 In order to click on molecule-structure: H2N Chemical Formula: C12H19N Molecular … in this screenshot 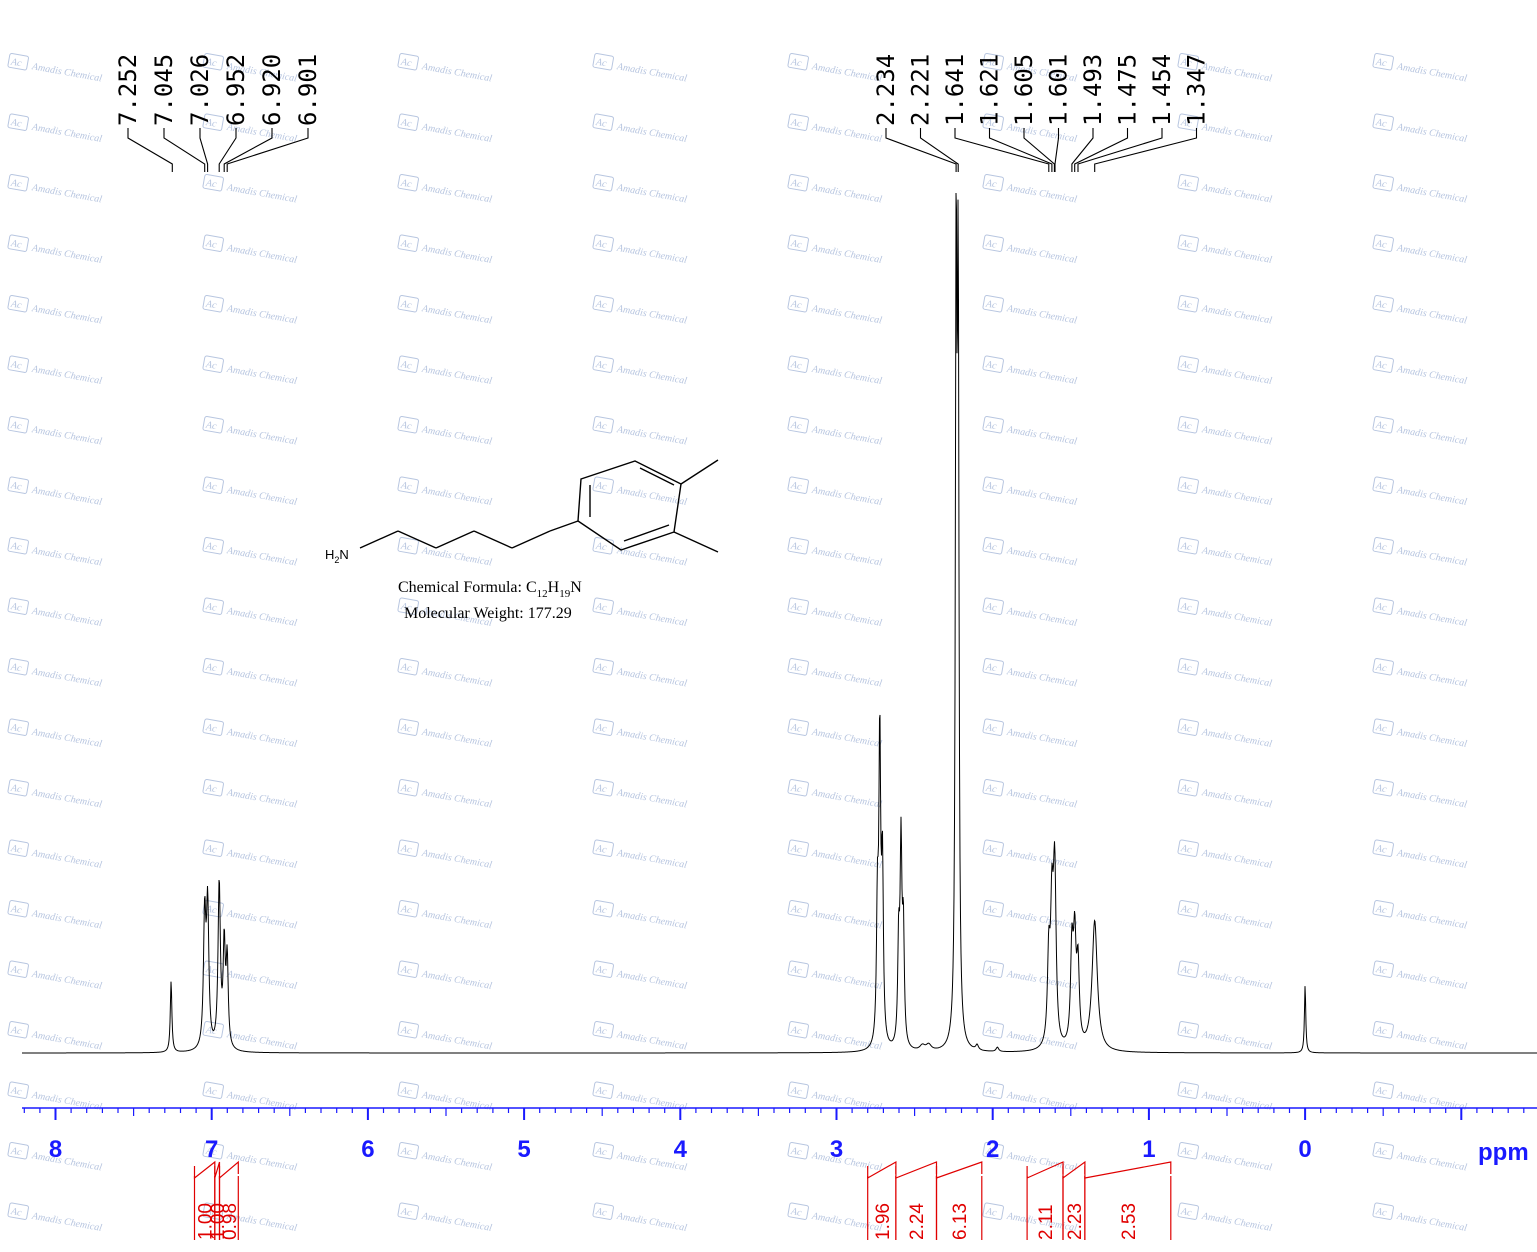, I will do `click(522, 540)`.